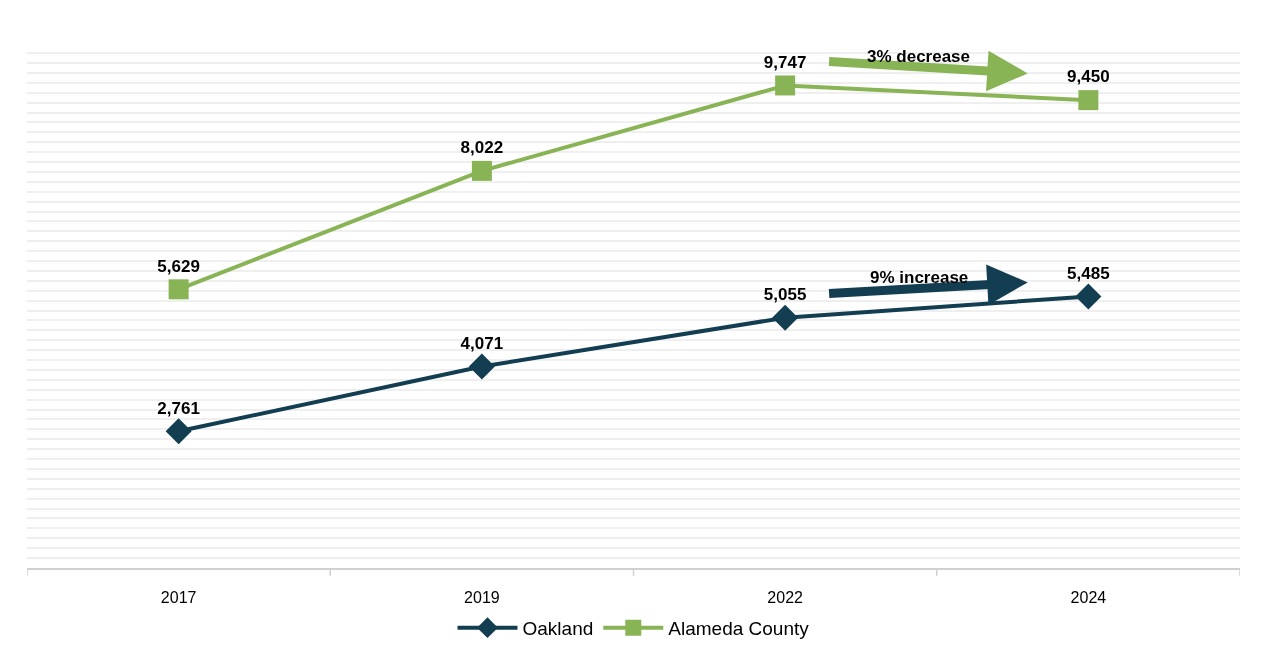  What do you see at coordinates (178, 408) in the screenshot?
I see `data-label: 2,761` at bounding box center [178, 408].